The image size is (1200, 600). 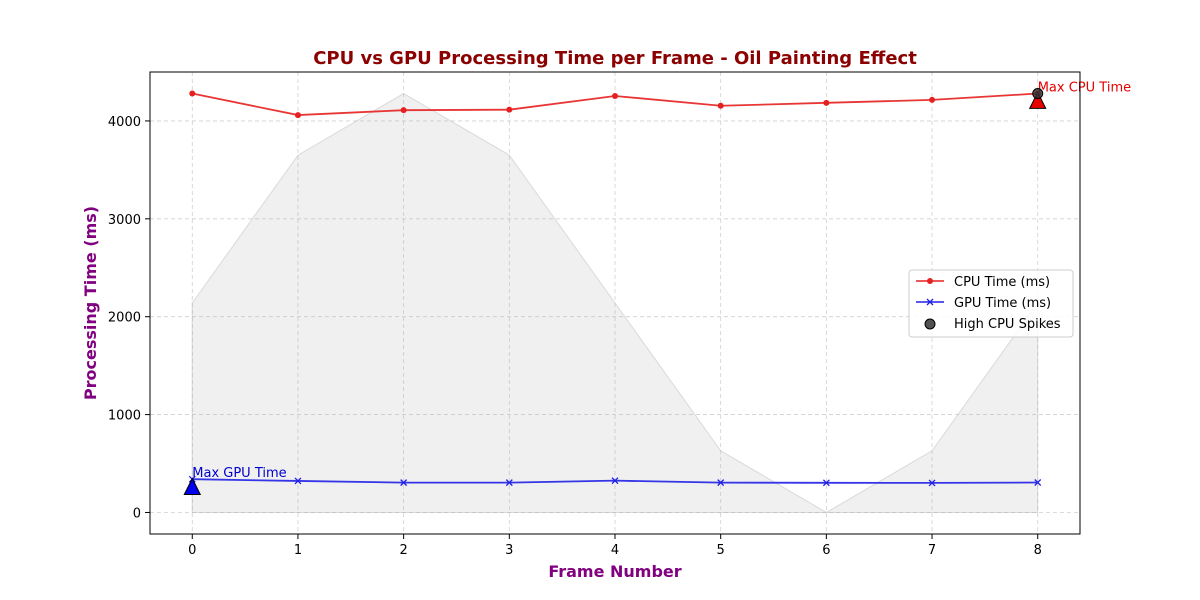 What do you see at coordinates (298, 550) in the screenshot?
I see `x-tick-label: 1` at bounding box center [298, 550].